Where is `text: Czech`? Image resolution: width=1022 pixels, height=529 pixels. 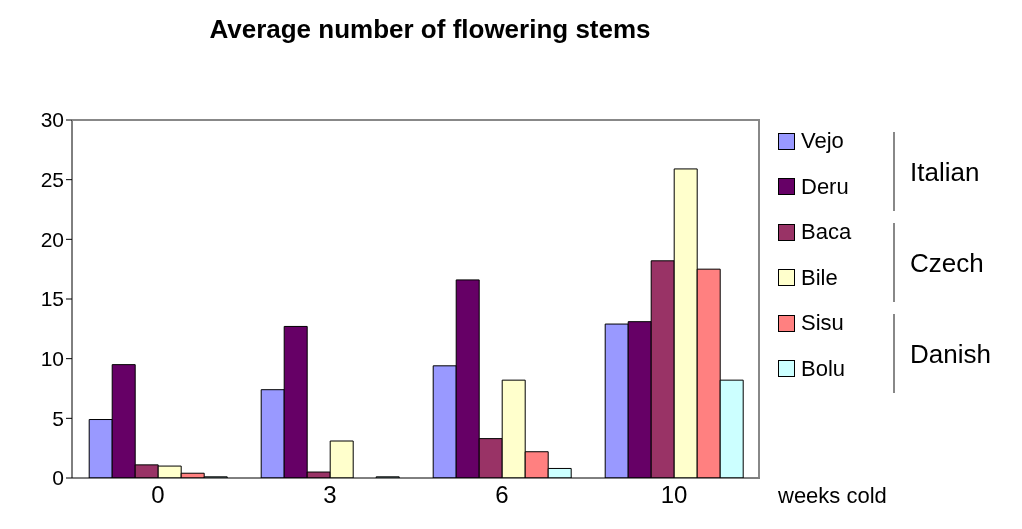
text: Czech is located at coordinates (947, 263).